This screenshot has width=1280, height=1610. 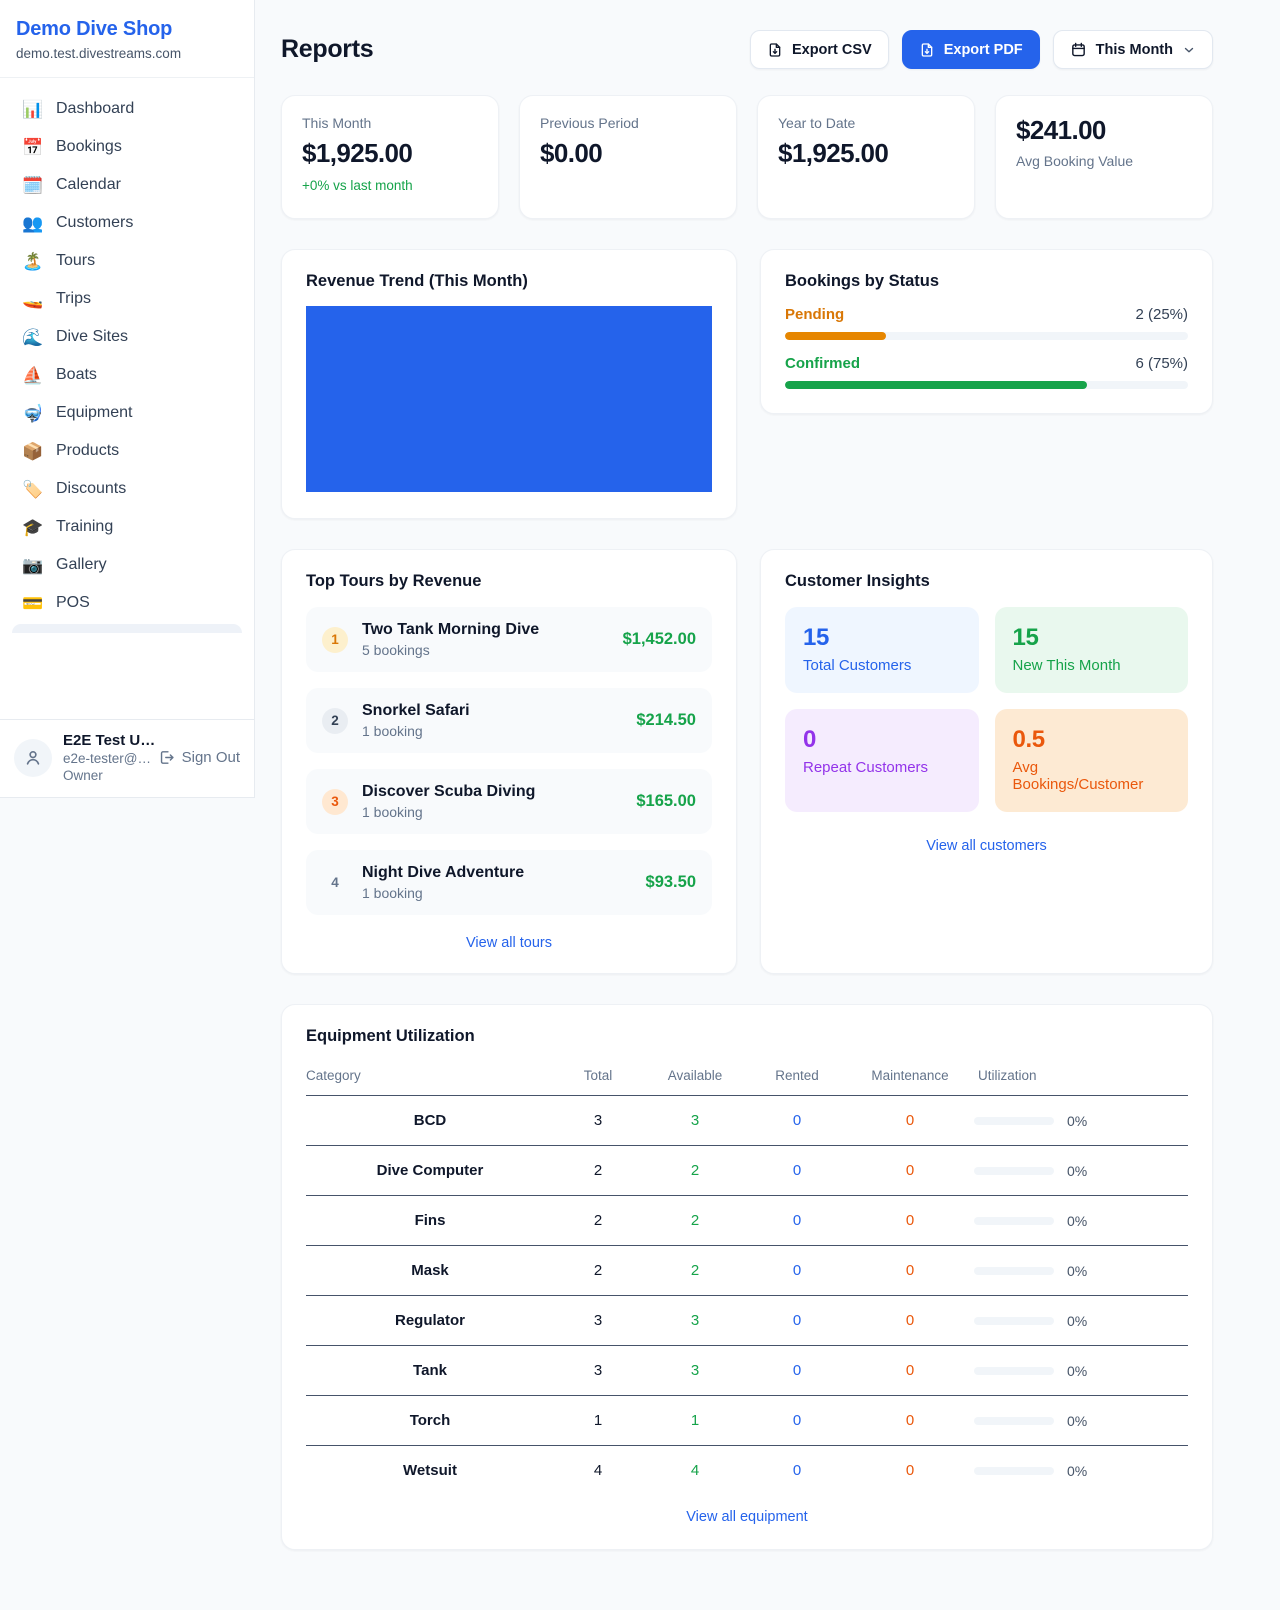 I want to click on export-pdf-button: Export PDF, so click(x=970, y=49).